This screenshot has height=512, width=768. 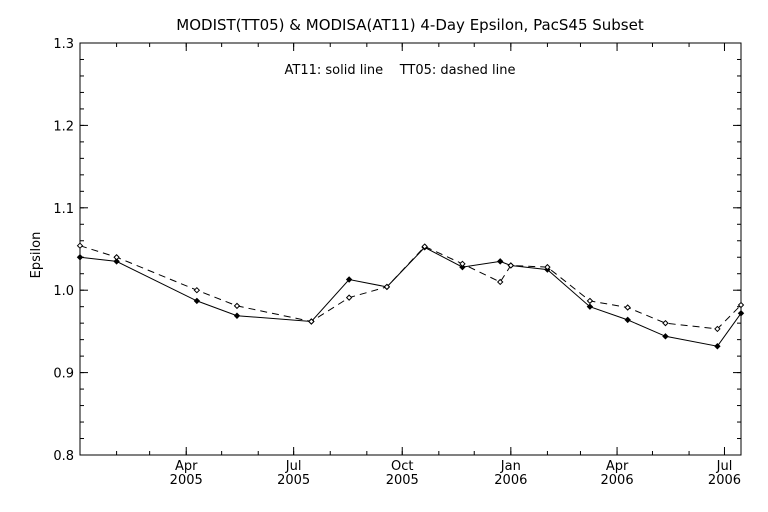 What do you see at coordinates (63, 291) in the screenshot?
I see `y-tick-label: 1.0` at bounding box center [63, 291].